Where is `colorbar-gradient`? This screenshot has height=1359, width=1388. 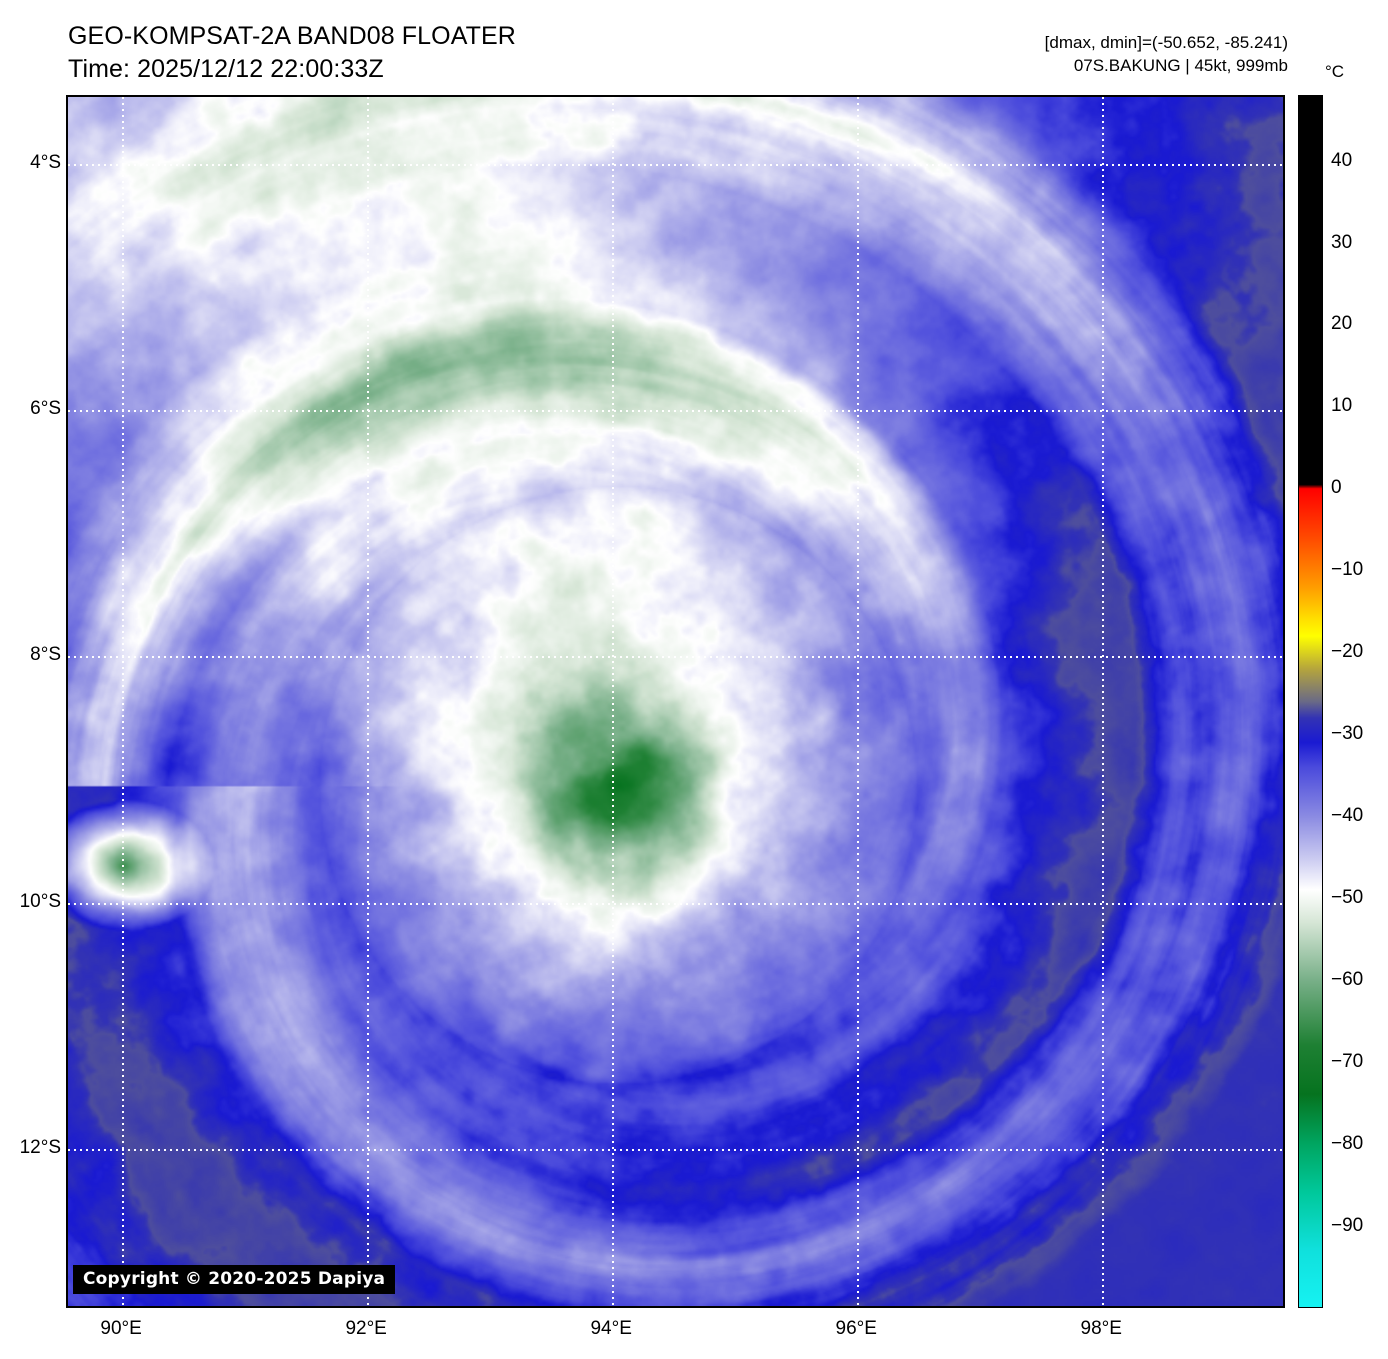
colorbar-gradient is located at coordinates (1310, 701).